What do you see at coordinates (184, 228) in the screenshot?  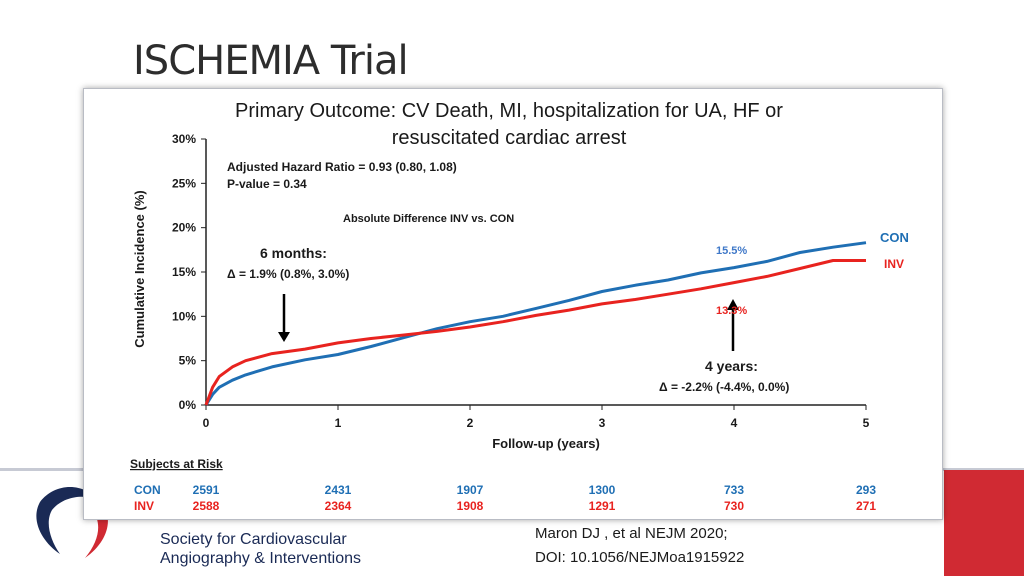 I see `y-tick-label: 20%` at bounding box center [184, 228].